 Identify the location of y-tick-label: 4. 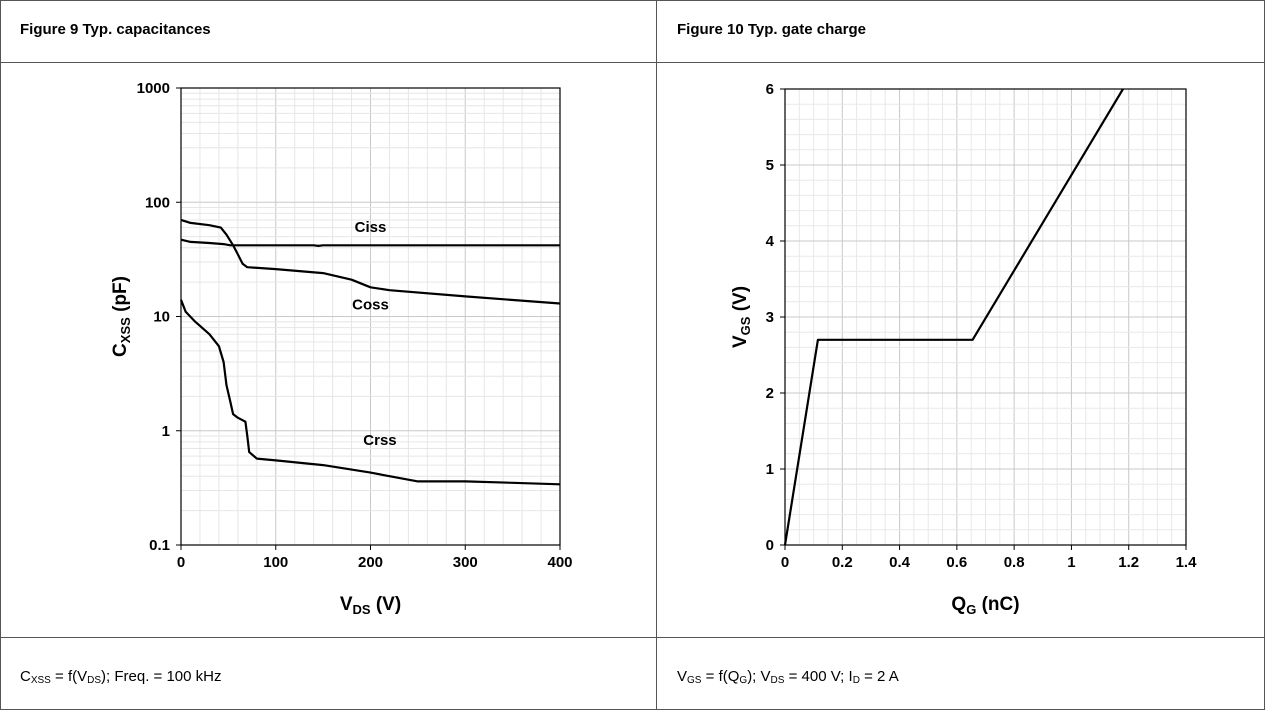
(770, 241).